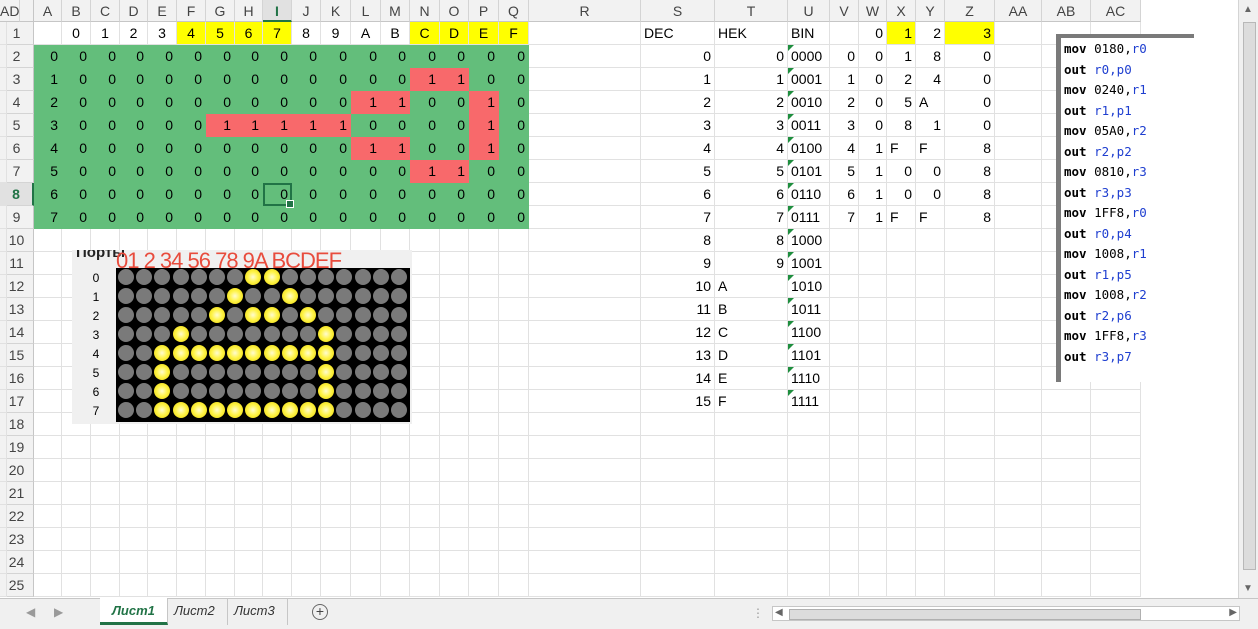  What do you see at coordinates (585, 11) in the screenshot?
I see `column-header-r: R` at bounding box center [585, 11].